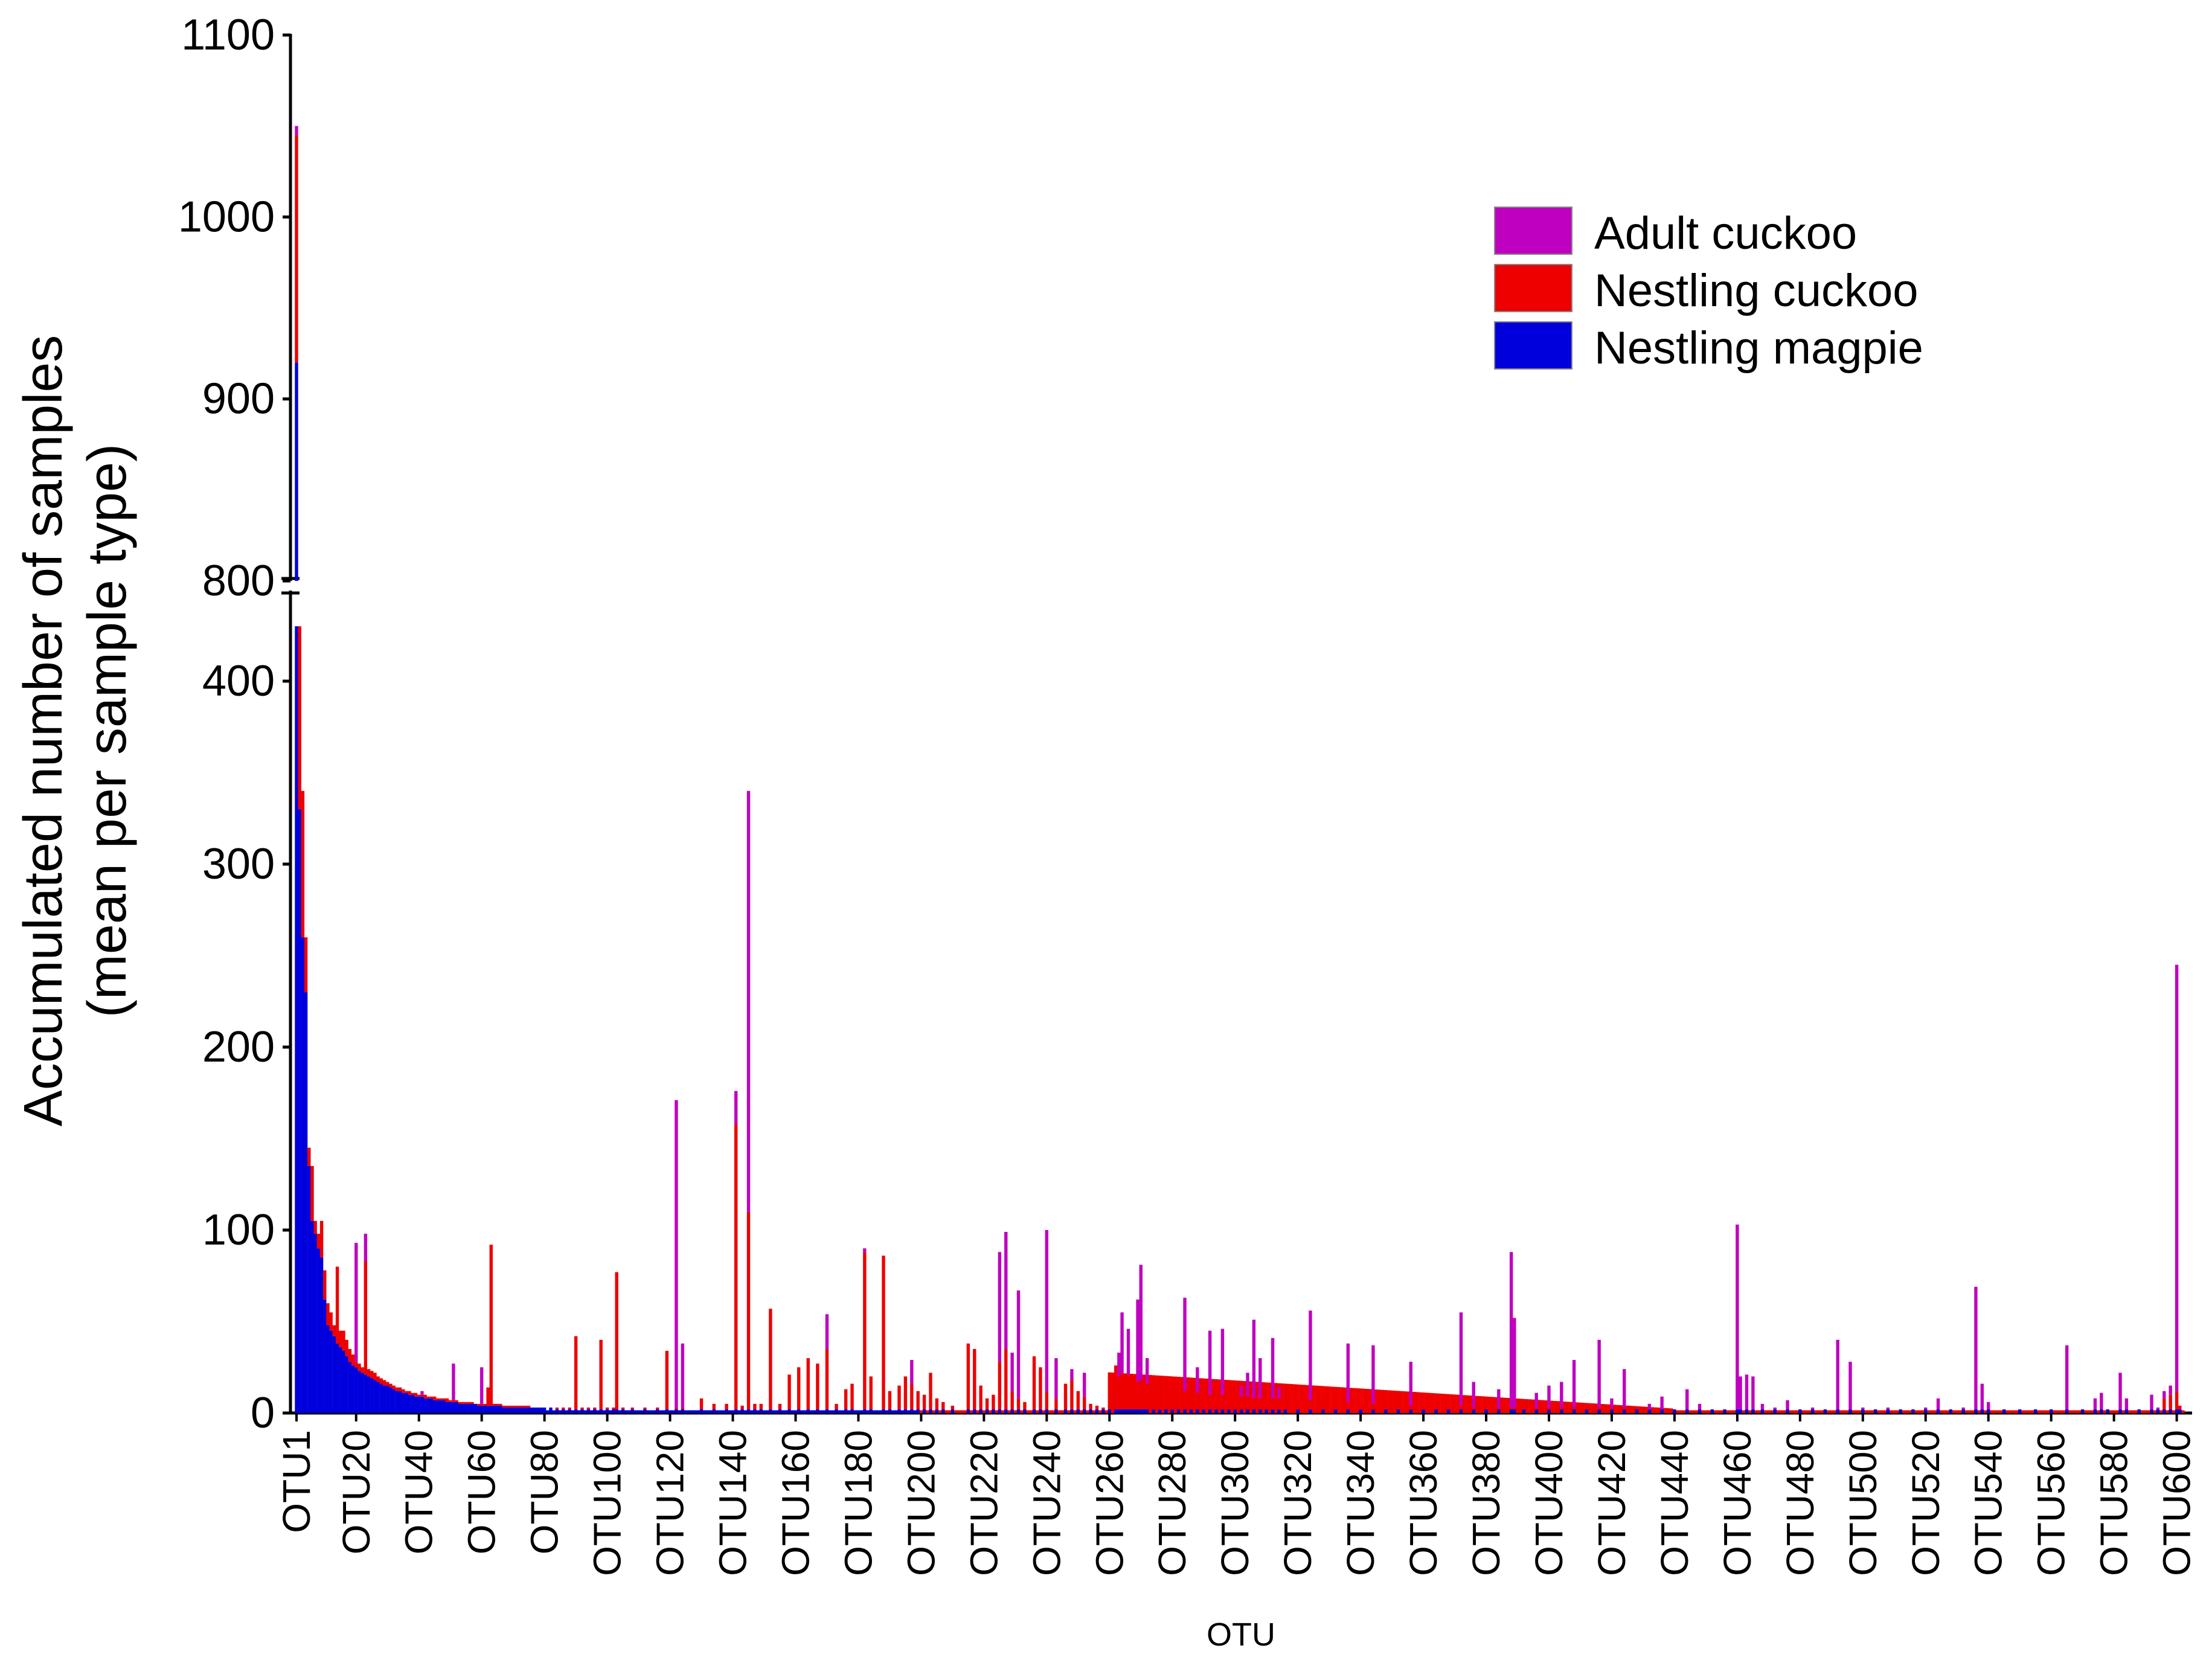 Image resolution: width=2212 pixels, height=1660 pixels. What do you see at coordinates (227, 217) in the screenshot?
I see `y-tick-label-upper: 1000` at bounding box center [227, 217].